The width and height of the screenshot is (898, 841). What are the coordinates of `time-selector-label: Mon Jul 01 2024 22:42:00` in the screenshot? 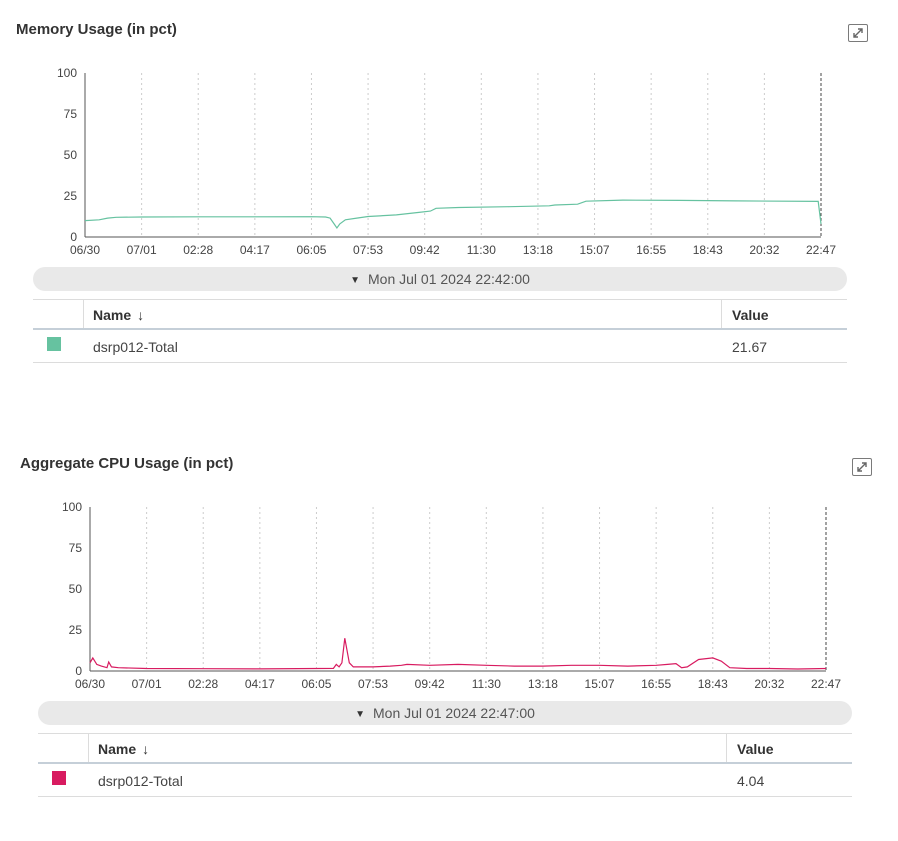 It's located at (449, 279).